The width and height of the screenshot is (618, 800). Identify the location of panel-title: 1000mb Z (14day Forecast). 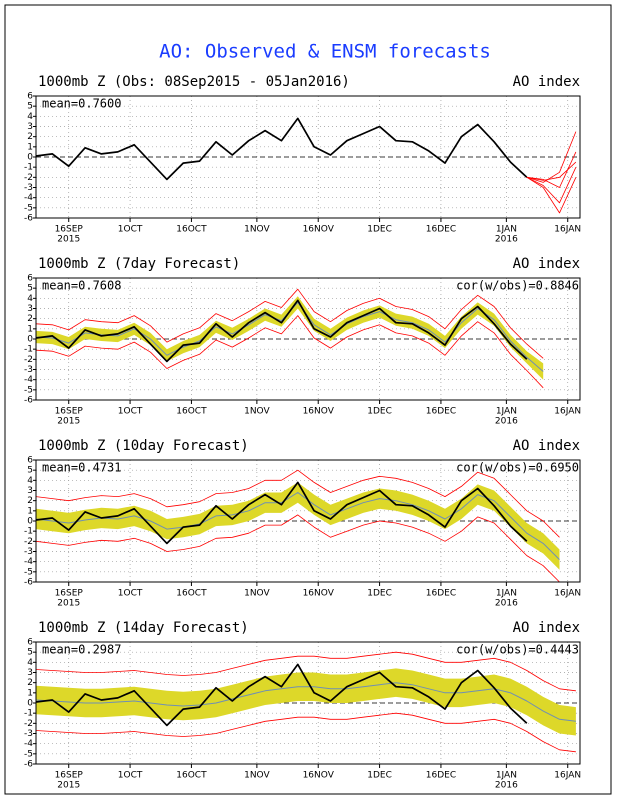
(143, 628).